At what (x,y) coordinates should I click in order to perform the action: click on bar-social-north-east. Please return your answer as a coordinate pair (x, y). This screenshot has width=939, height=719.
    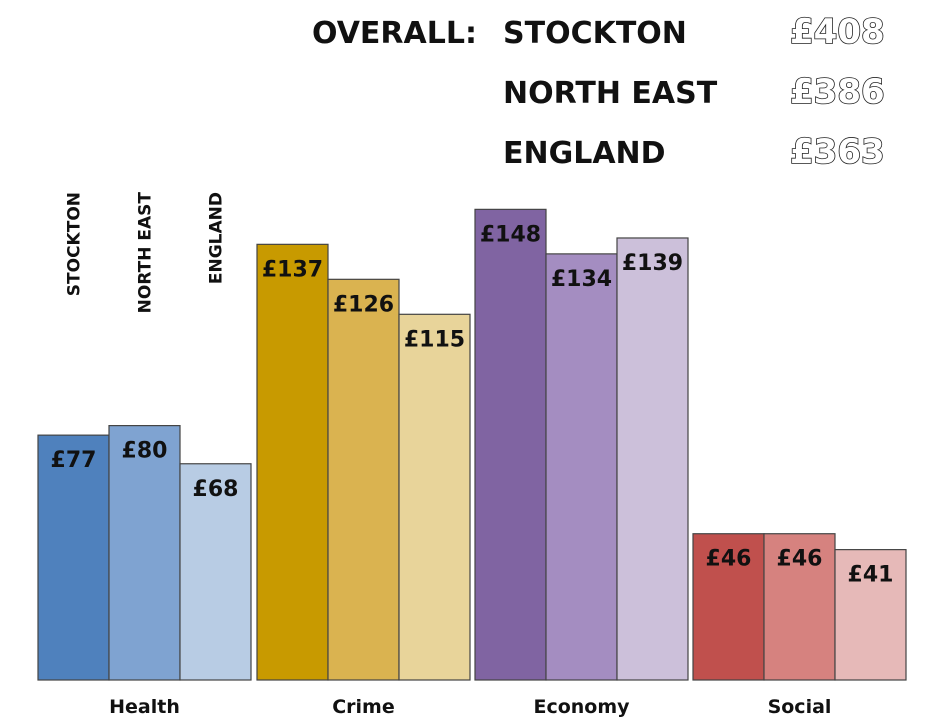
    Looking at the image, I should click on (799, 607).